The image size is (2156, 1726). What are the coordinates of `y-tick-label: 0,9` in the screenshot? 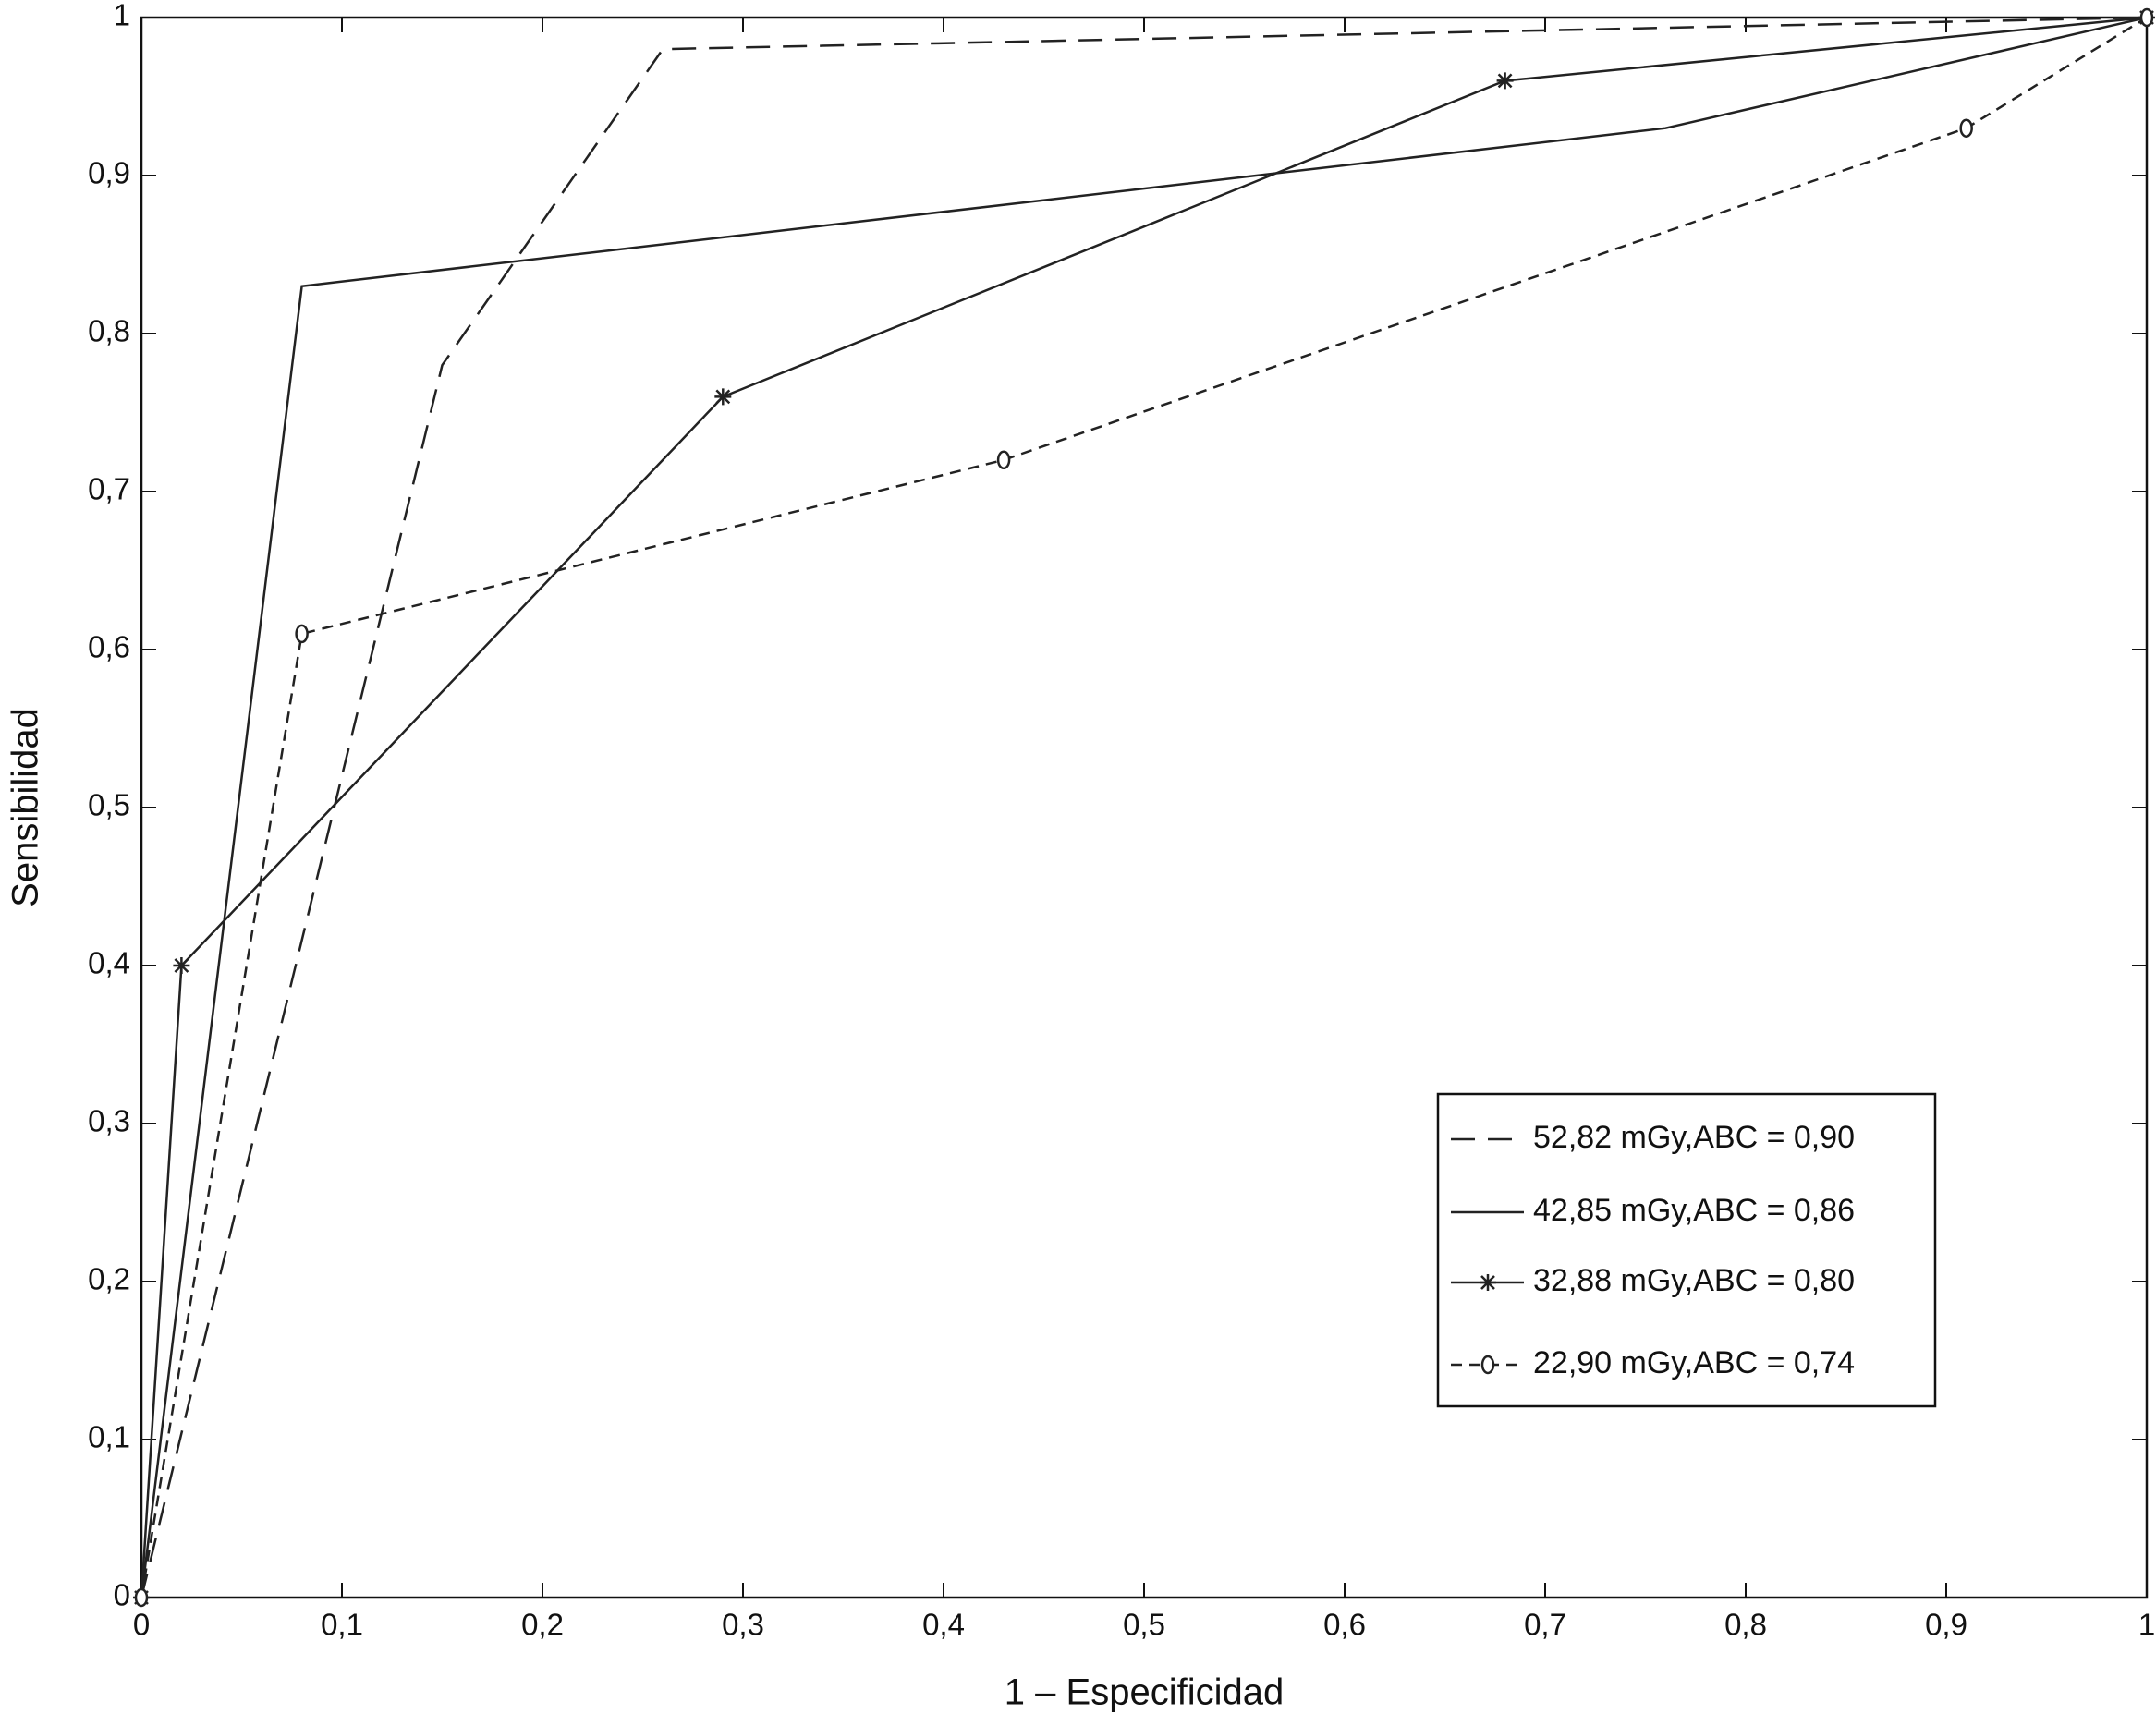 It's located at (109, 173).